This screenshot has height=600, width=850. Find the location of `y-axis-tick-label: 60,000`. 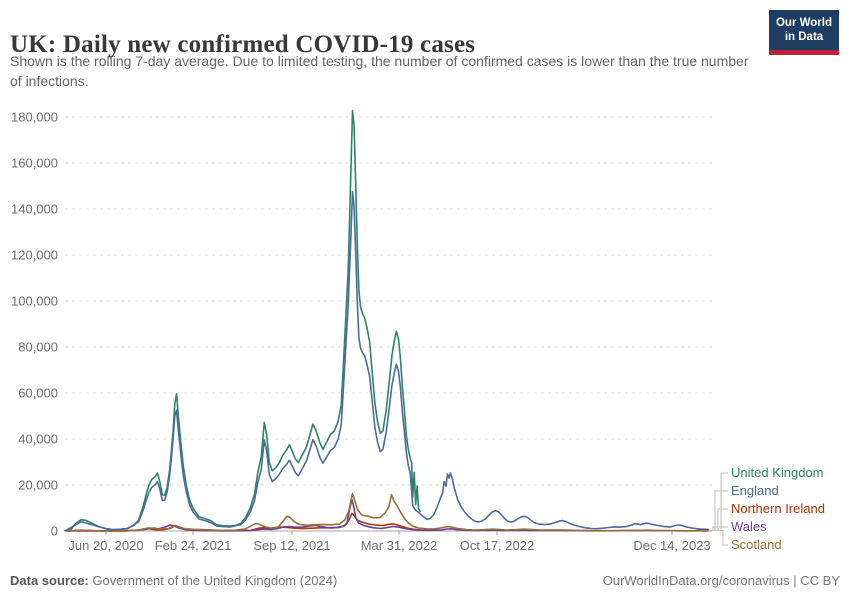

y-axis-tick-label: 60,000 is located at coordinates (38, 393).